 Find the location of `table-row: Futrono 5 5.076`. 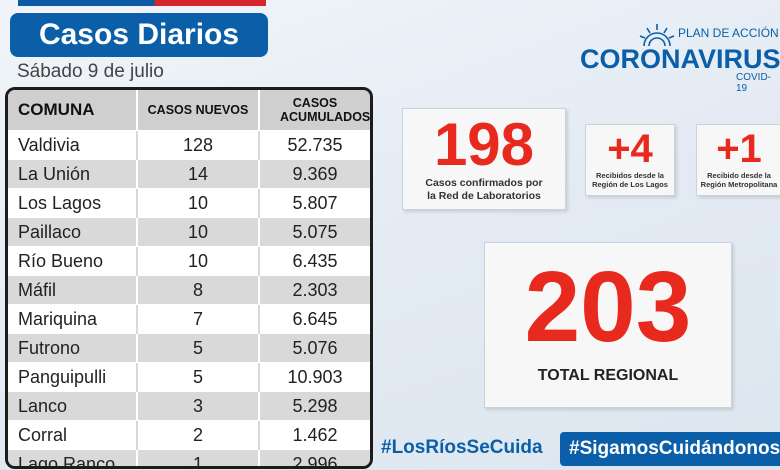

table-row: Futrono 5 5.076 is located at coordinates (189, 348).